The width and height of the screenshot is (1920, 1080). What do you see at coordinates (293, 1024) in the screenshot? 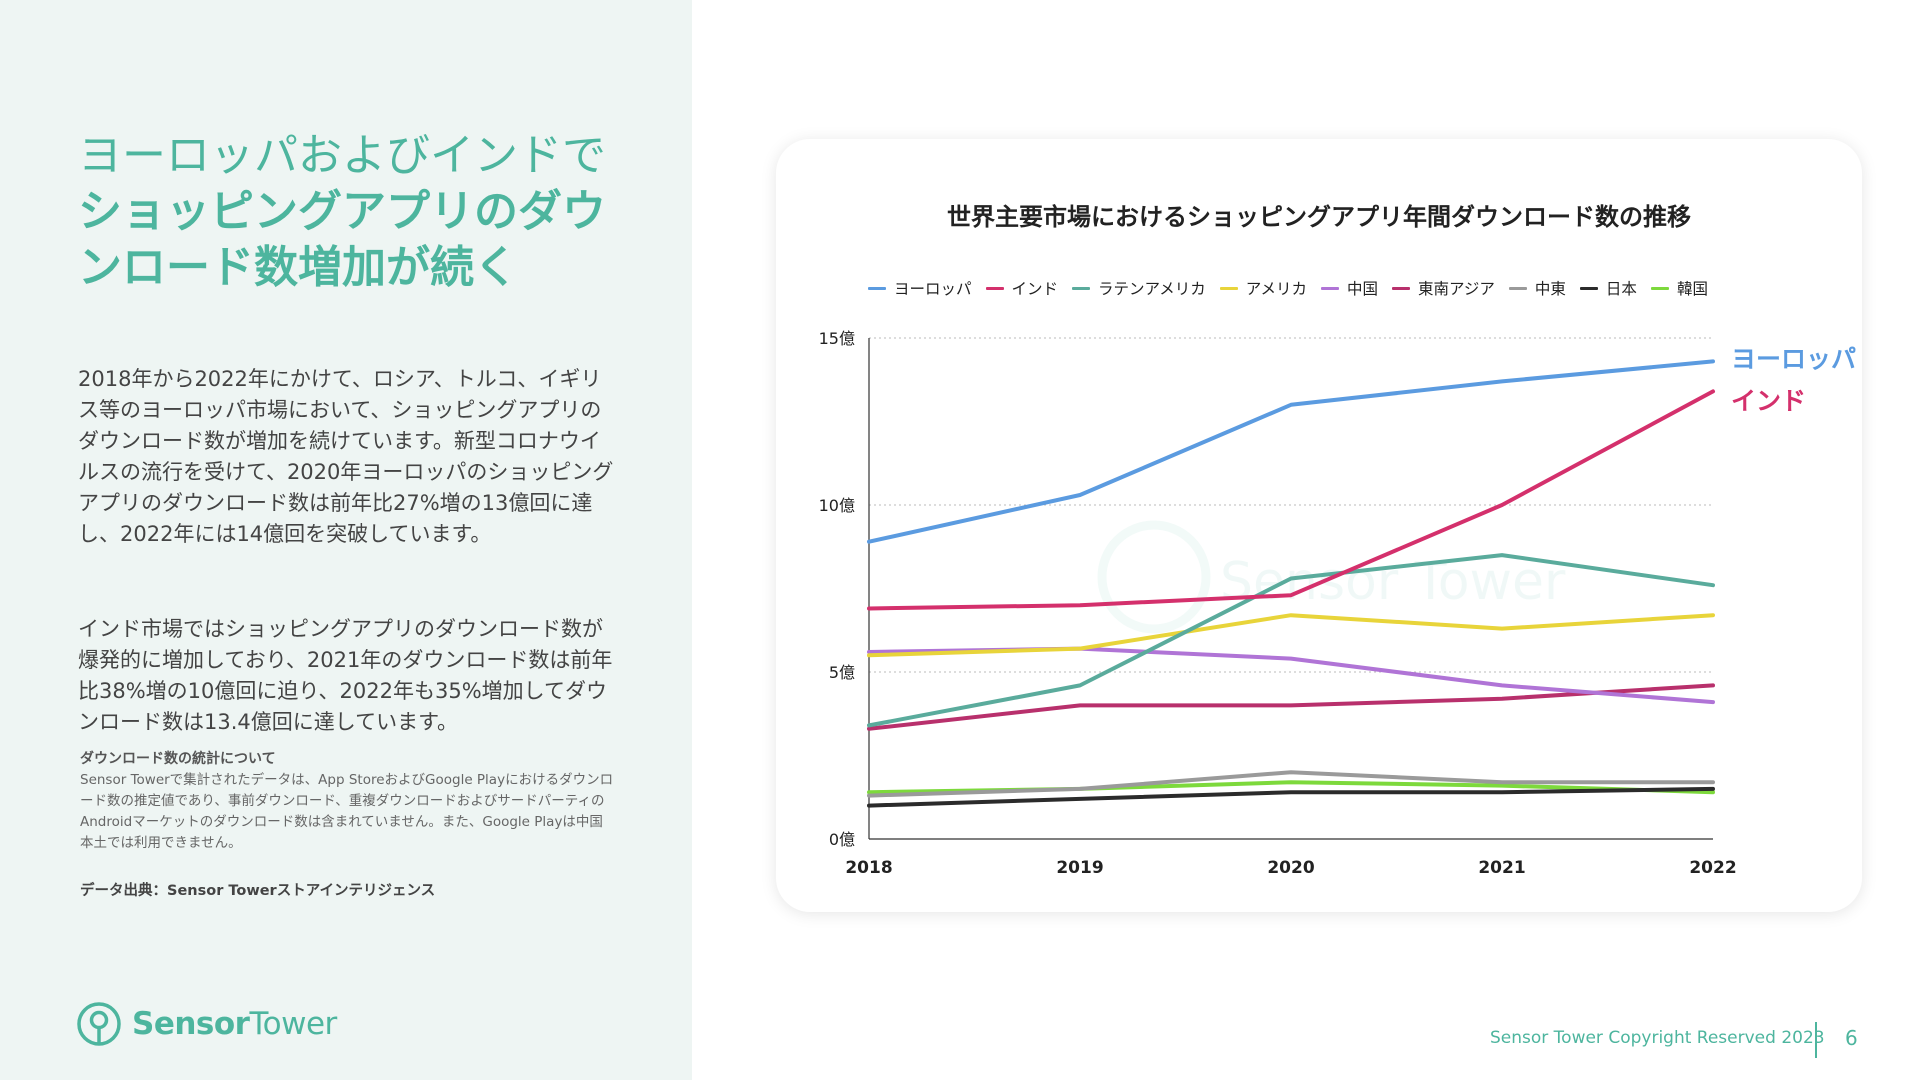
I see `logo-text-tower: Tower` at bounding box center [293, 1024].